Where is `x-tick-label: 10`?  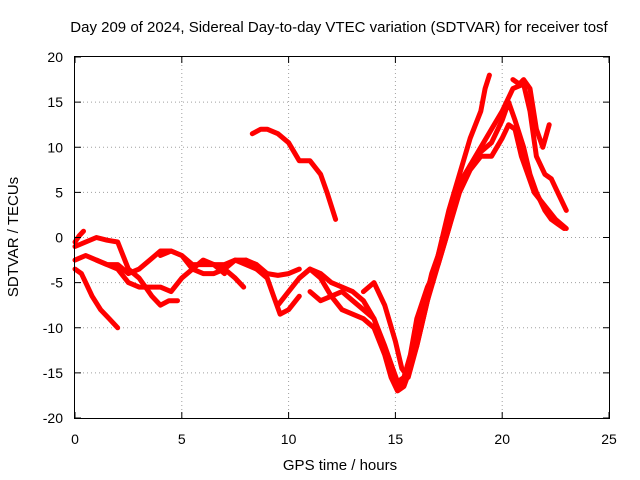
x-tick-label: 10 is located at coordinates (289, 439).